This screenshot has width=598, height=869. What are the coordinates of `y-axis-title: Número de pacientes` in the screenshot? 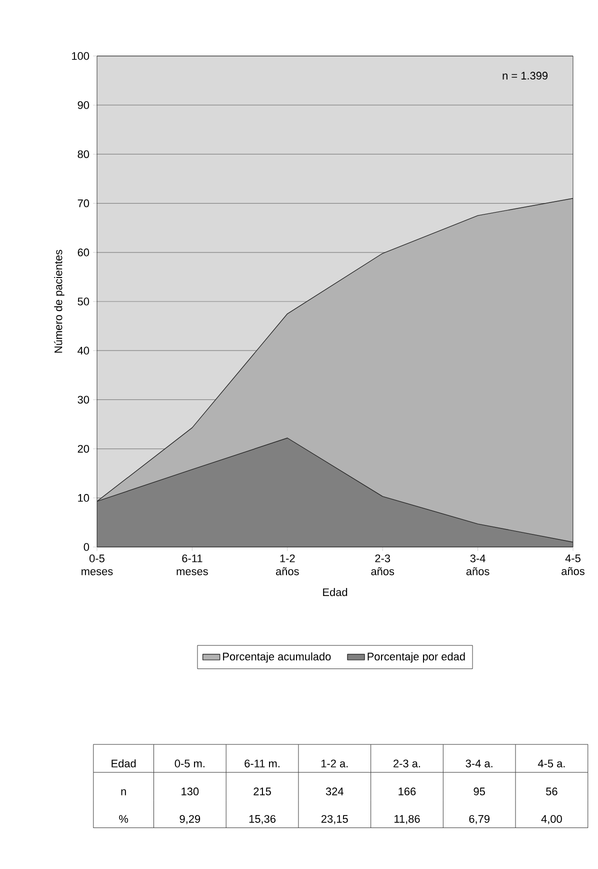 It's located at (59, 301).